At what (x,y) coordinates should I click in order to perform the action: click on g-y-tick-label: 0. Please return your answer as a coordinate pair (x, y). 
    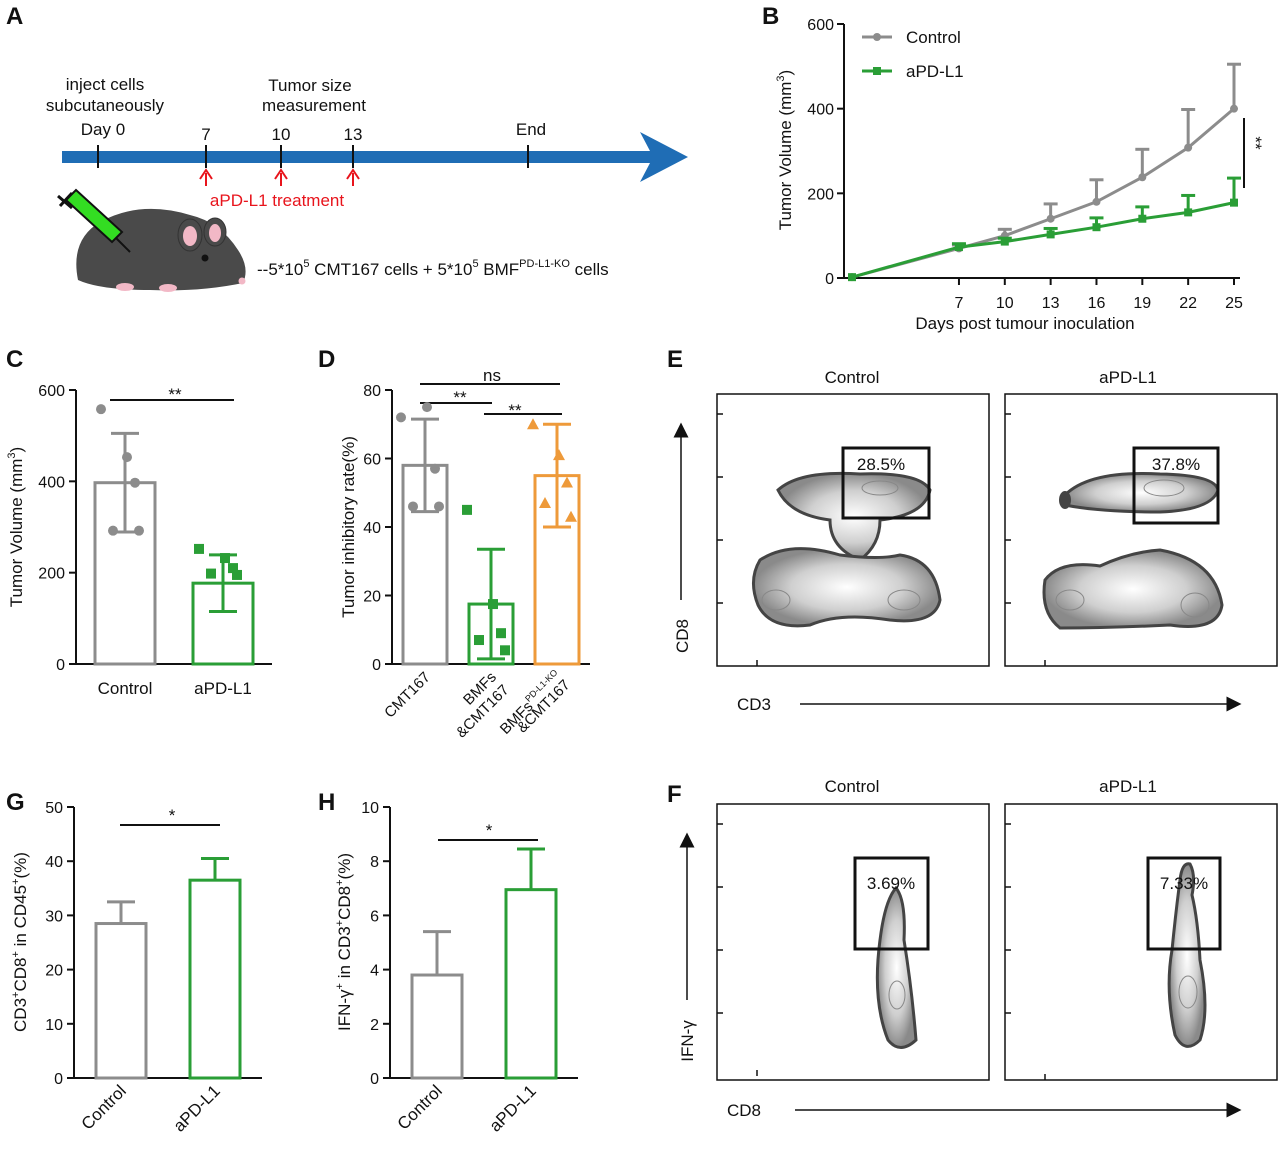
    Looking at the image, I should click on (58, 1079).